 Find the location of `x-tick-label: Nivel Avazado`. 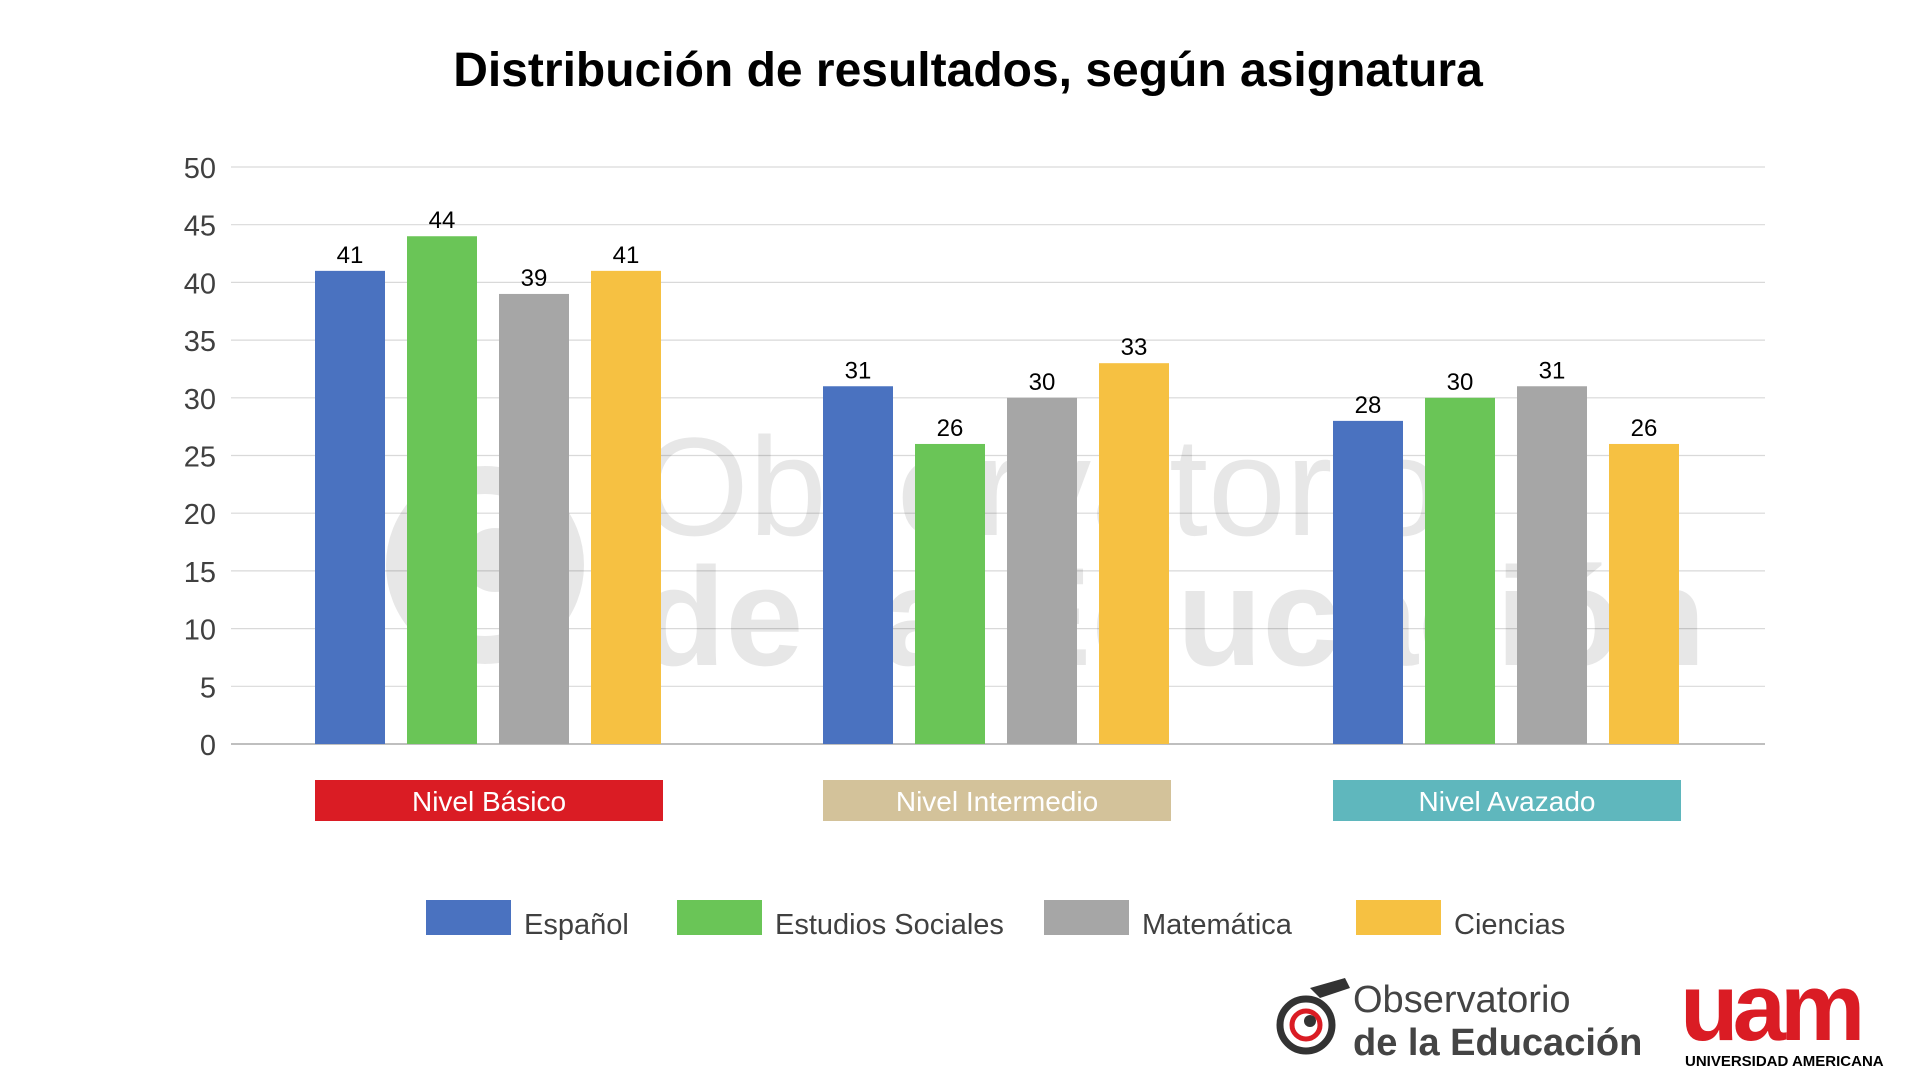

x-tick-label: Nivel Avazado is located at coordinates (1507, 801).